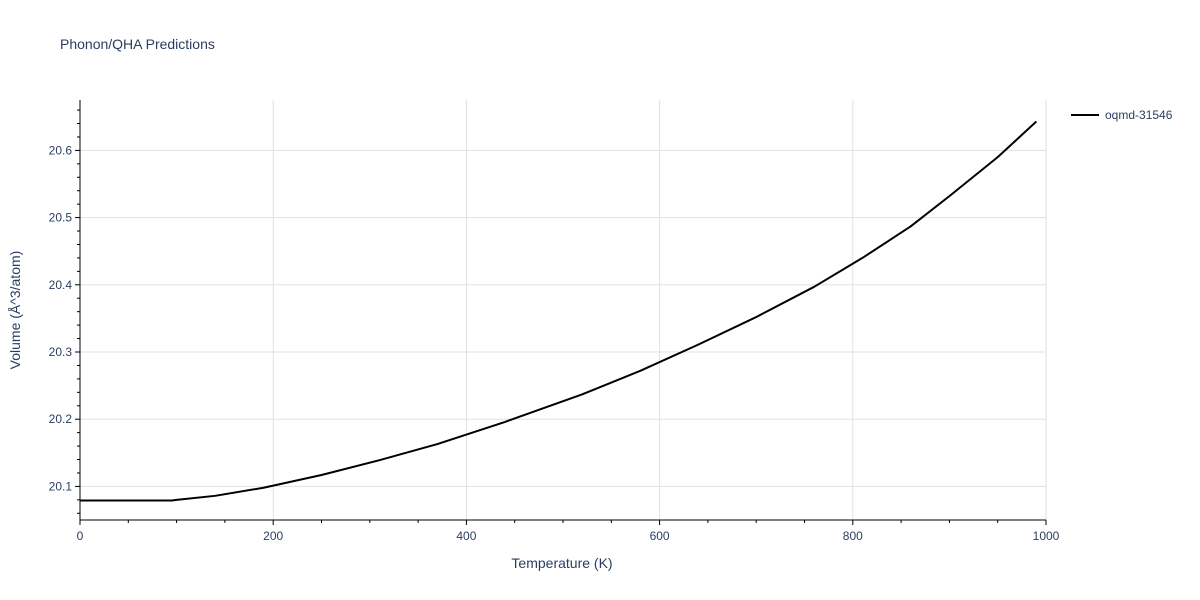  Describe the element at coordinates (61, 352) in the screenshot. I see `y-tick-label: 20.3` at that location.